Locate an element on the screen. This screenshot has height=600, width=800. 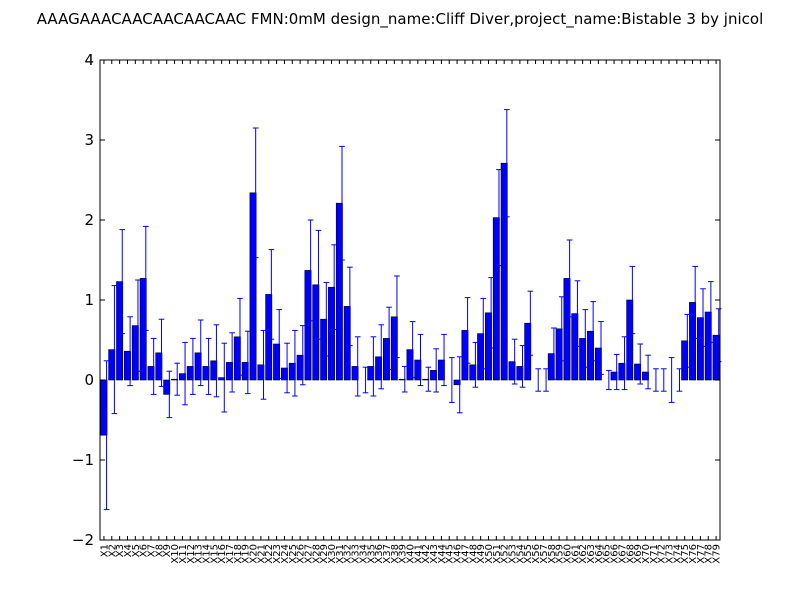
x-tick-label: X25 is located at coordinates (293, 554).